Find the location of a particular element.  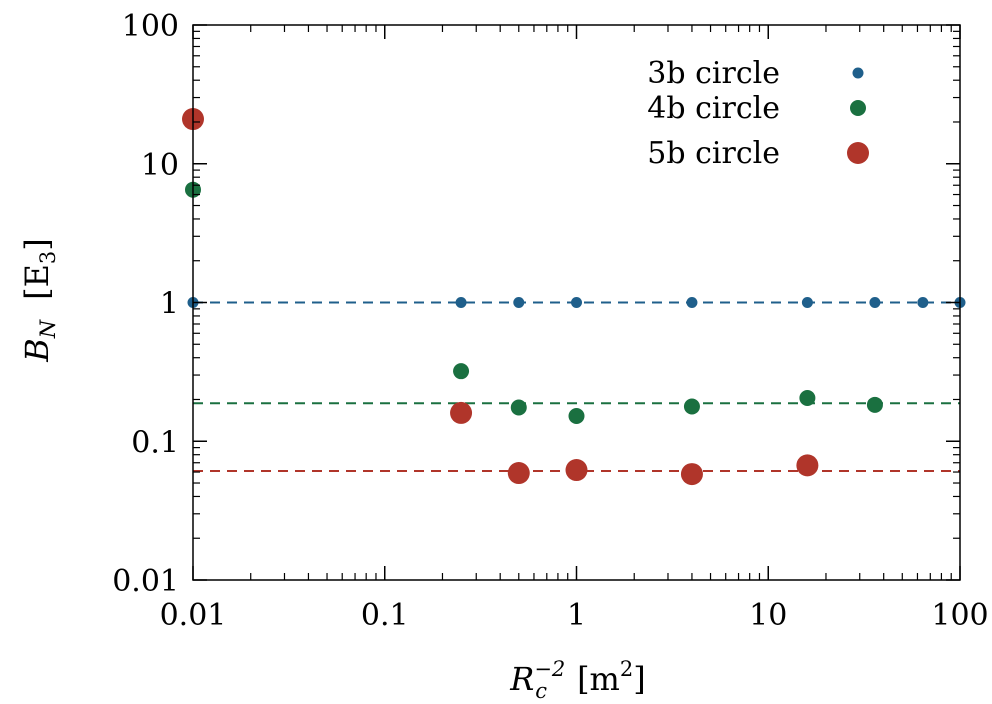

x-axis-label: R−2 c [m2] is located at coordinates (577, 680).